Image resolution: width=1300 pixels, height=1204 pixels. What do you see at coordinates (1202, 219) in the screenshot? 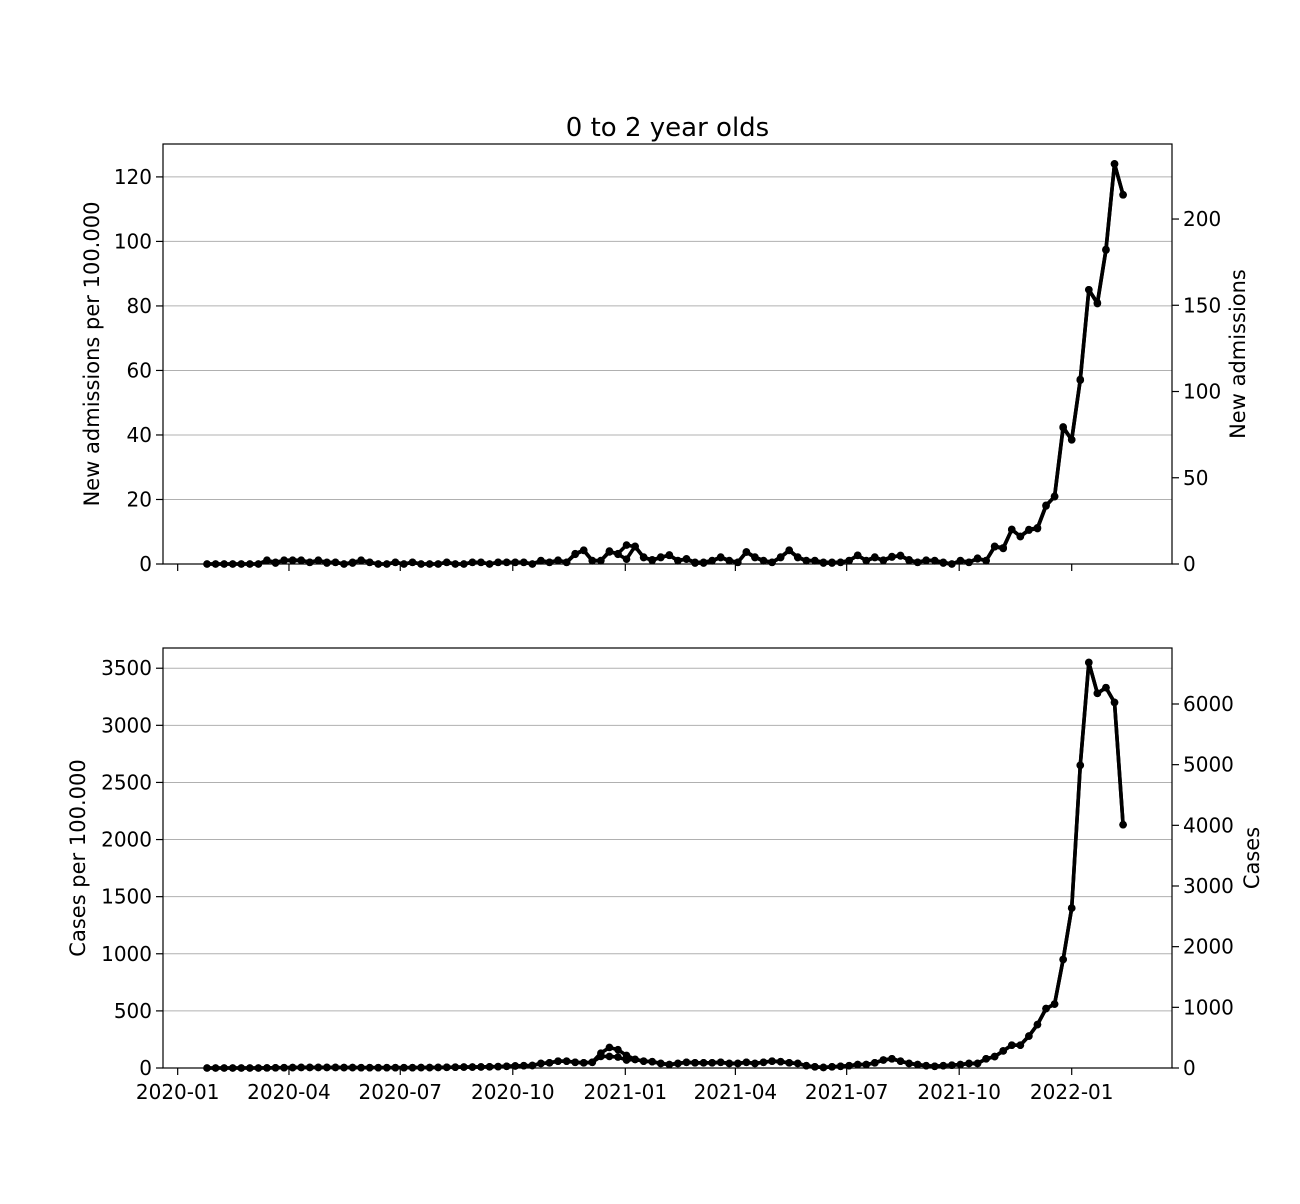
I see `y2-tick-label: 200` at bounding box center [1202, 219].